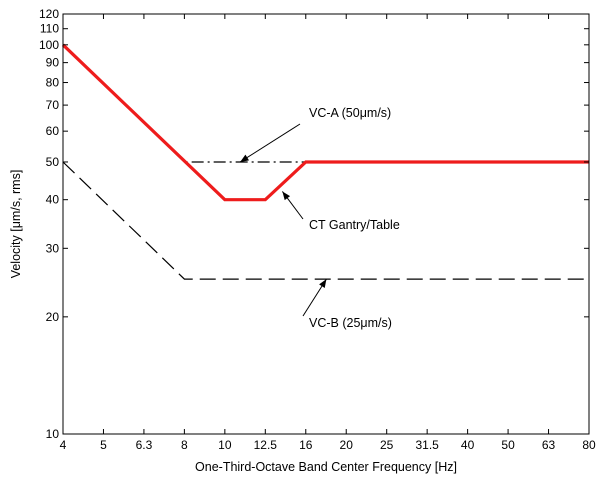 Image resolution: width=598 pixels, height=481 pixels. What do you see at coordinates (225, 445) in the screenshot?
I see `x-tick-label: 10` at bounding box center [225, 445].